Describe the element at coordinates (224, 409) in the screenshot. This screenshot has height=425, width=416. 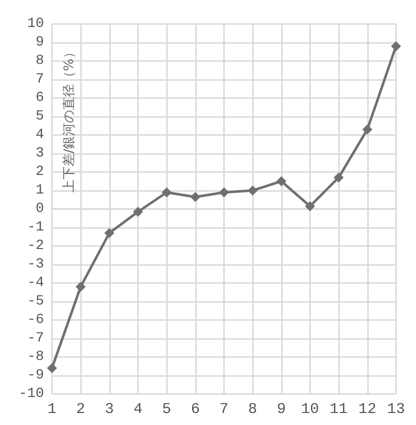
I see `x-tick-label: 7` at that location.